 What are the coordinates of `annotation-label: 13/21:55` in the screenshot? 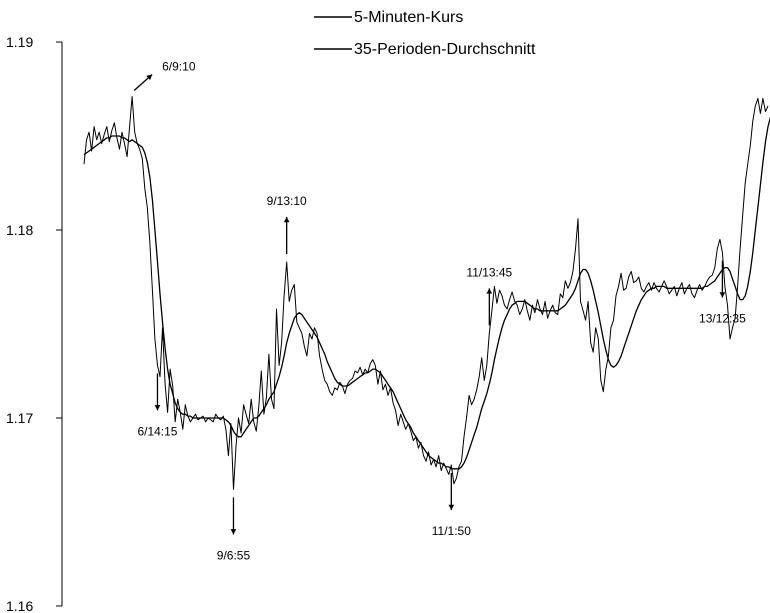 It's located at (753, 1).